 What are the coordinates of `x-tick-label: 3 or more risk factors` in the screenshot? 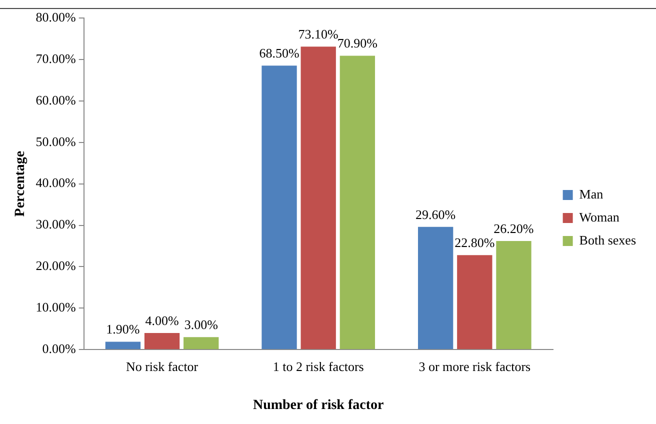 It's located at (474, 366).